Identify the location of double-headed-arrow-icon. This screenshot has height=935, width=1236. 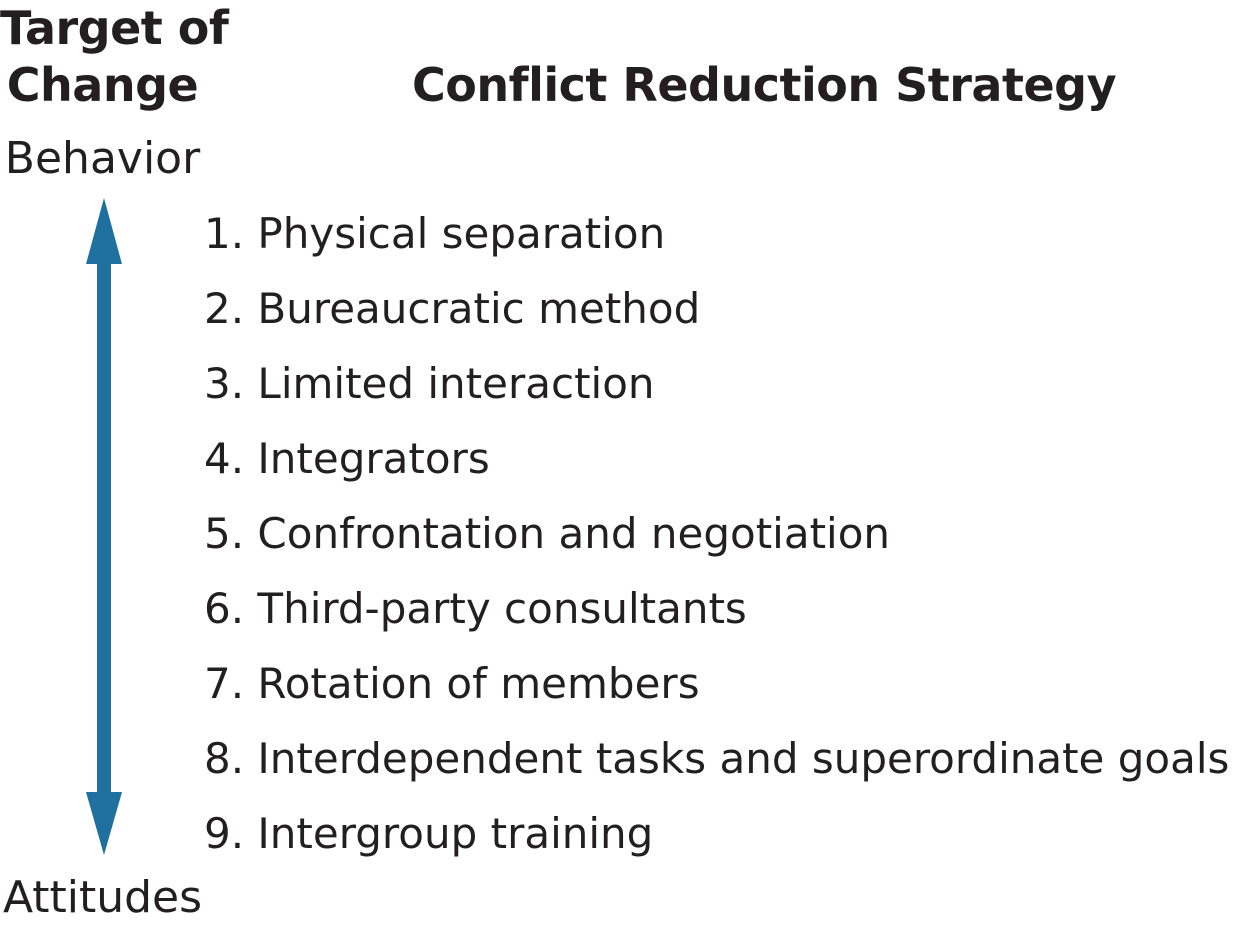
(104, 526).